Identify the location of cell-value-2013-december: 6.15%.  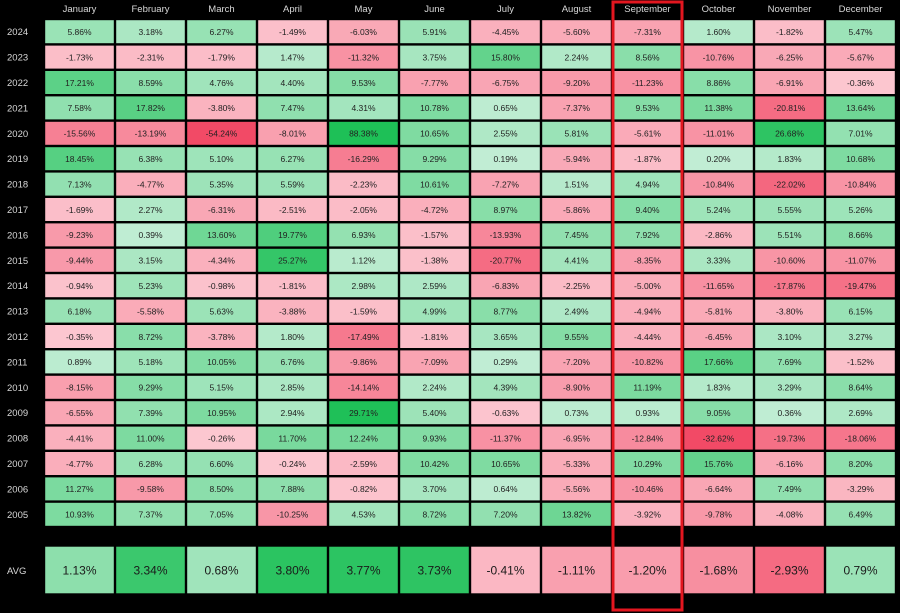
(860, 311).